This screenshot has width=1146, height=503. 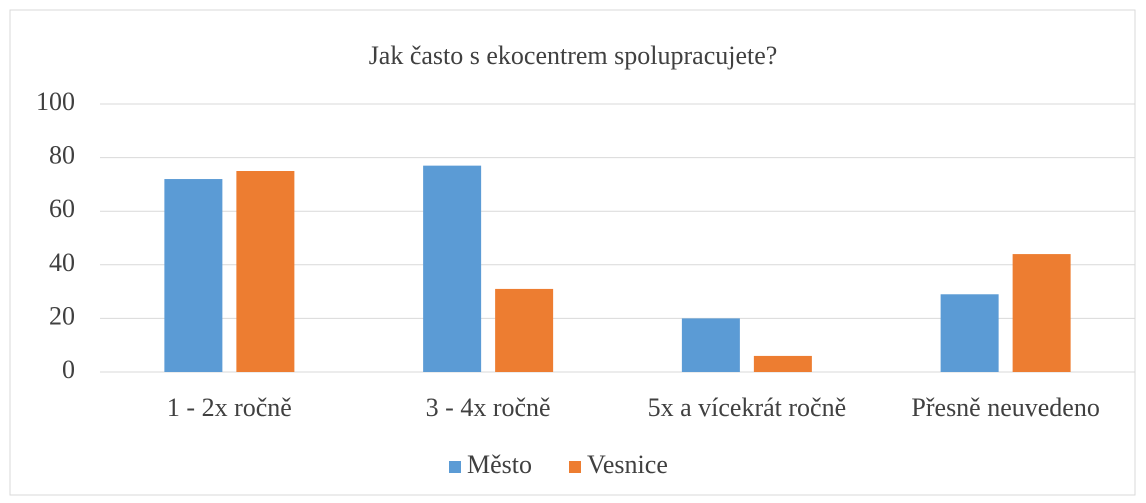 What do you see at coordinates (62, 155) in the screenshot?
I see `y-tick-label: 80` at bounding box center [62, 155].